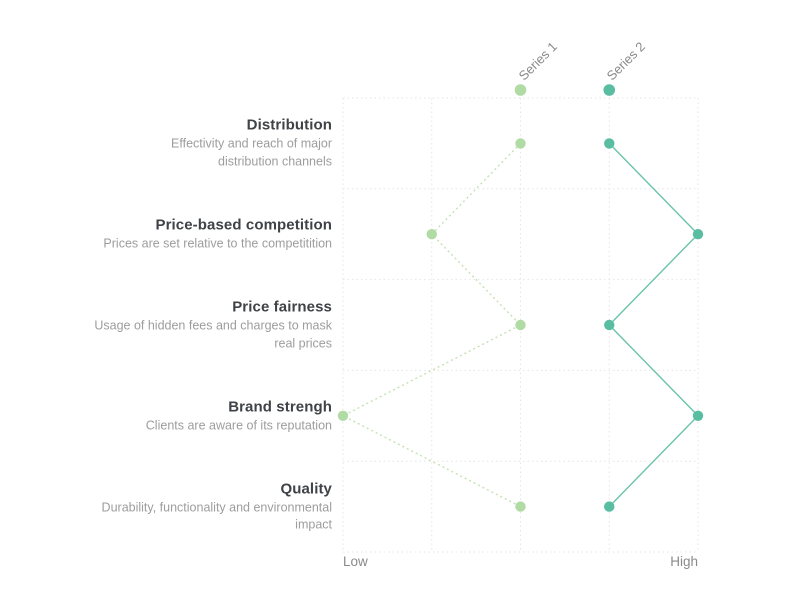  What do you see at coordinates (289, 125) in the screenshot?
I see `category-title: Distribution` at bounding box center [289, 125].